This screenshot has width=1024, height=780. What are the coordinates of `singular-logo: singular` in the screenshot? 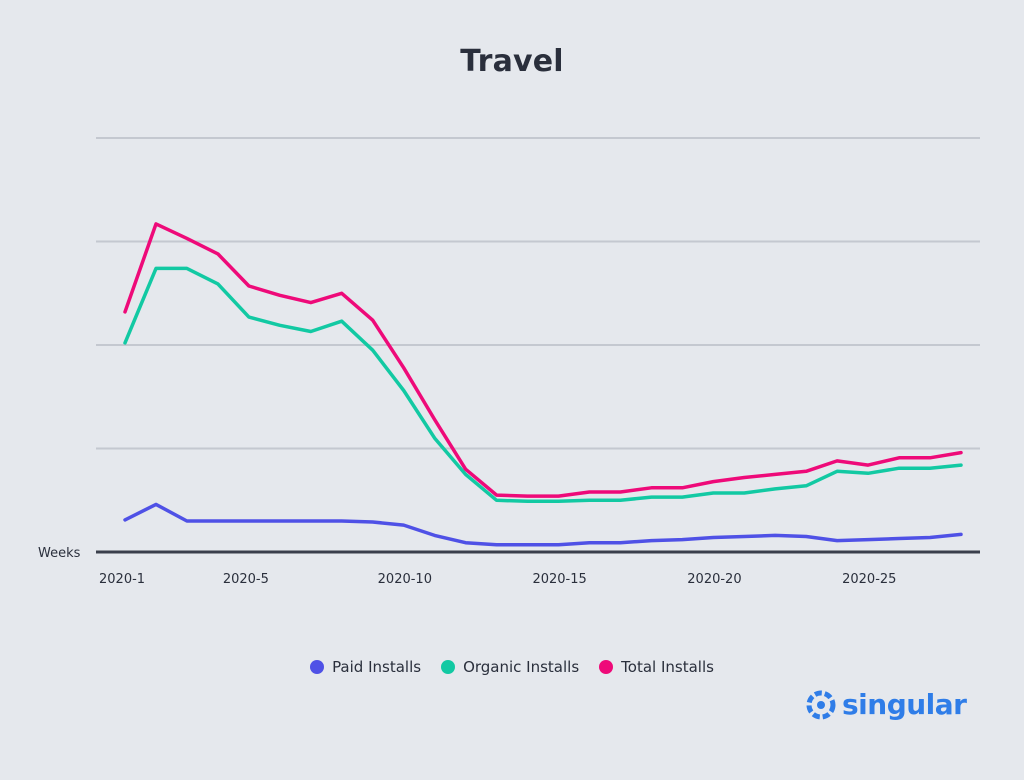 It's located at (886, 704).